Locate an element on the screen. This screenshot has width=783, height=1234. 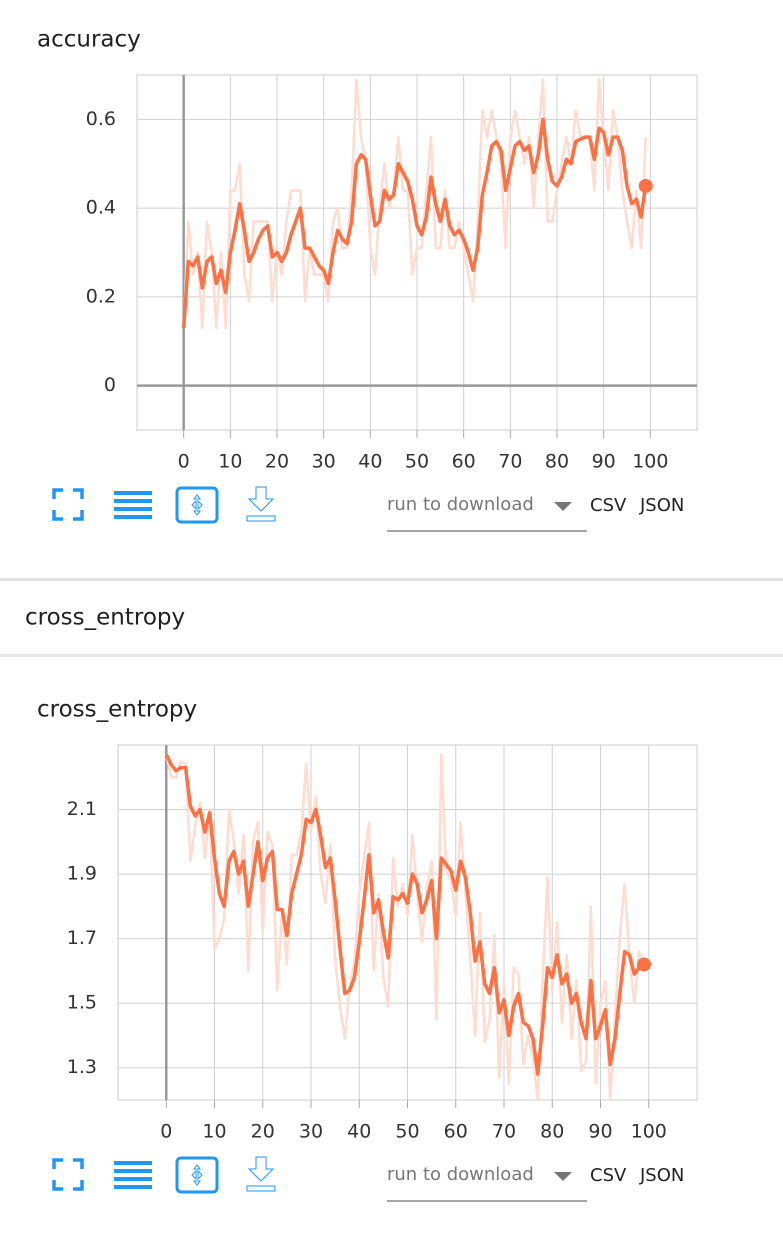
y-tick-label: 1.9 is located at coordinates (82, 874).